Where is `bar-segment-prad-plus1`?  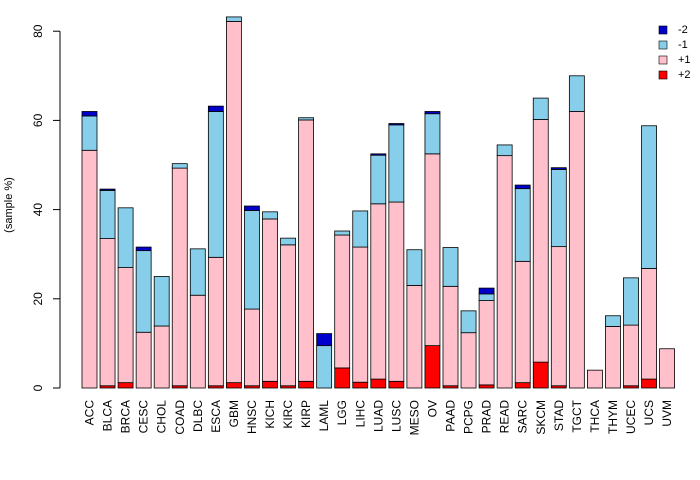
bar-segment-prad-plus1 is located at coordinates (486, 343).